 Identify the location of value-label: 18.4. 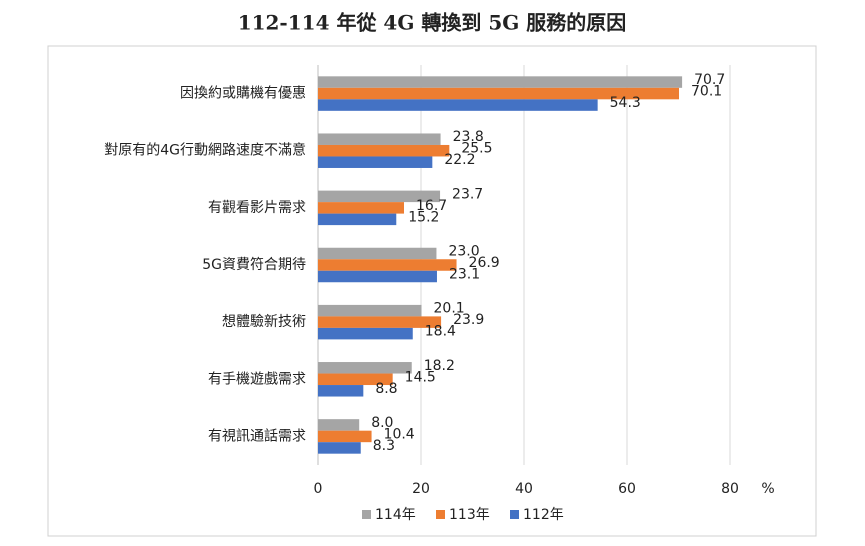
(440, 332).